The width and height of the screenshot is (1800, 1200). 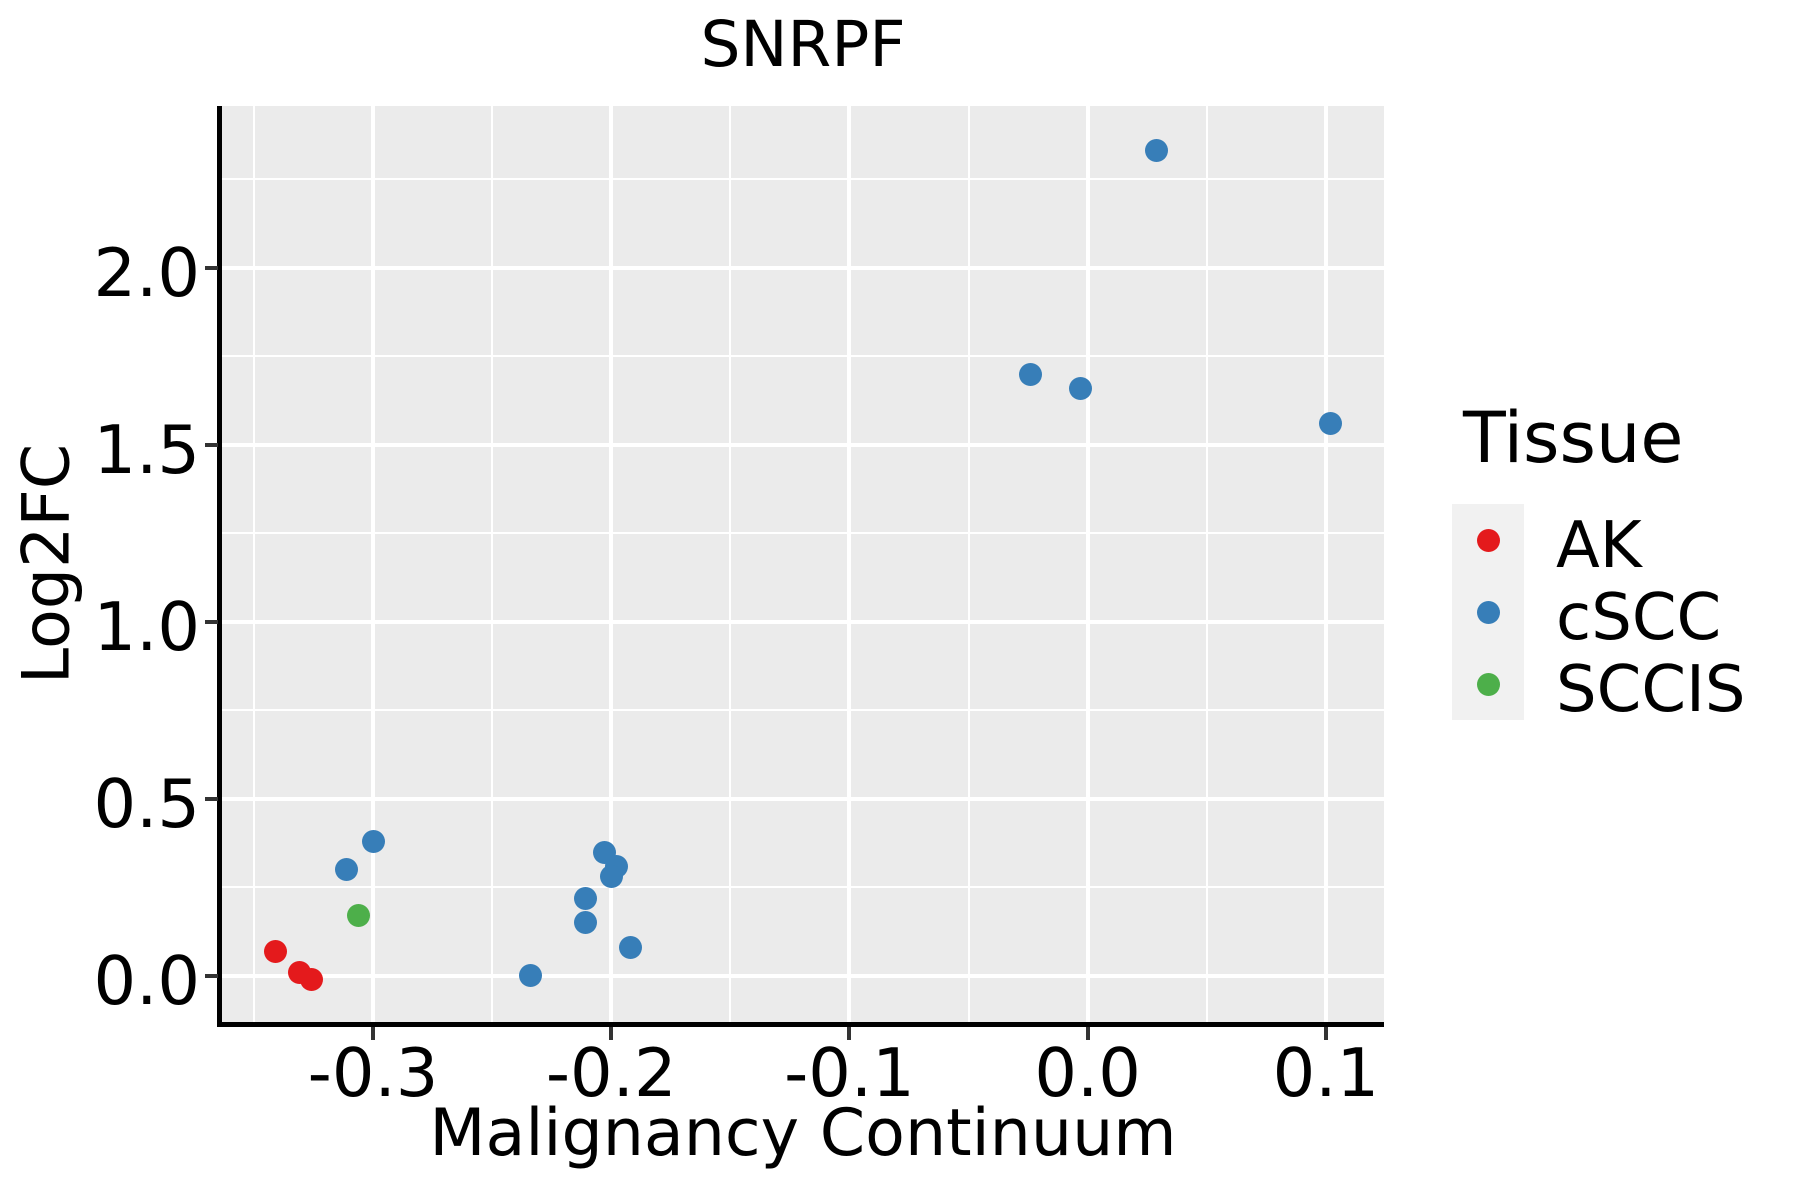 I want to click on x-tick-label: -0.1, so click(x=849, y=1073).